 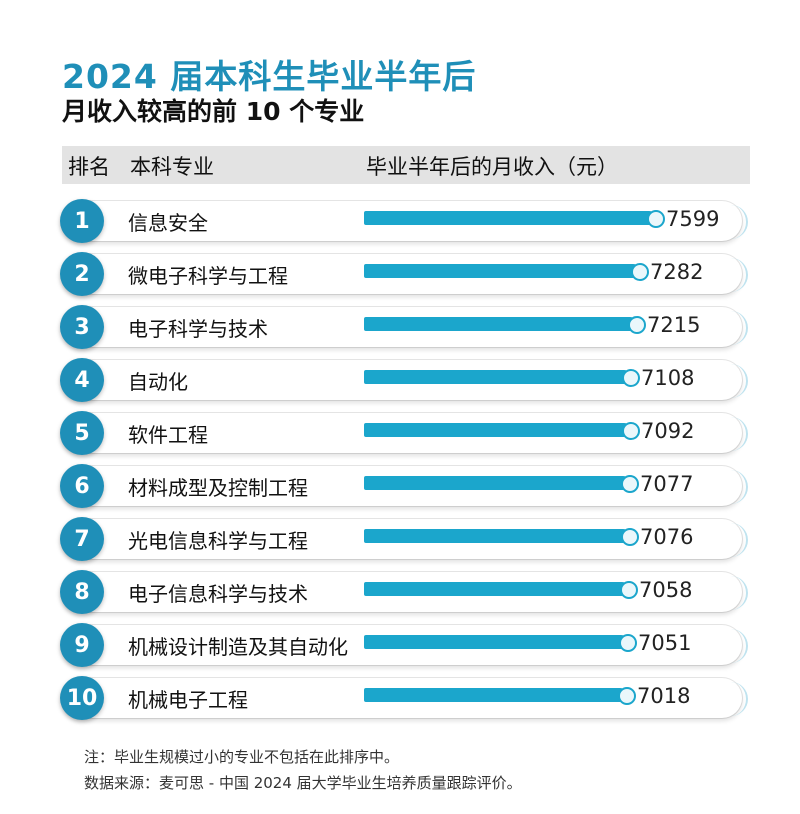 What do you see at coordinates (82, 698) in the screenshot?
I see `rank-badge: 10` at bounding box center [82, 698].